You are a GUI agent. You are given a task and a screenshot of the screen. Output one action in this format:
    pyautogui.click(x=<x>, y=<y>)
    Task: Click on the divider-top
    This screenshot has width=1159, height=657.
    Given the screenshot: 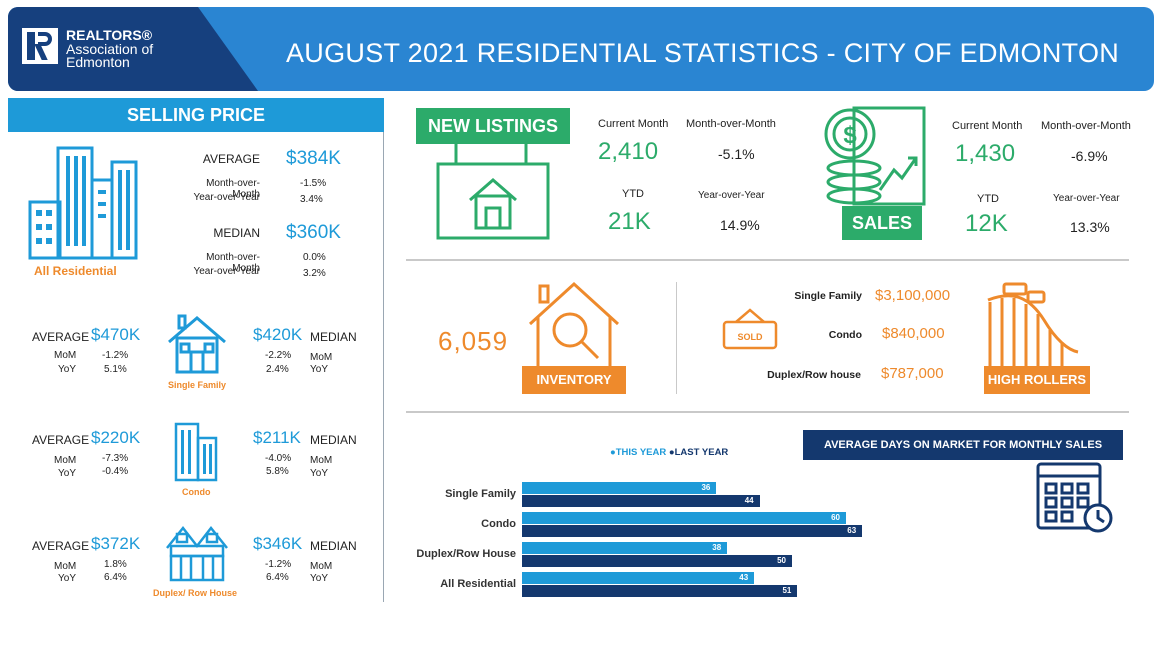 What is the action you would take?
    pyautogui.click(x=767, y=260)
    